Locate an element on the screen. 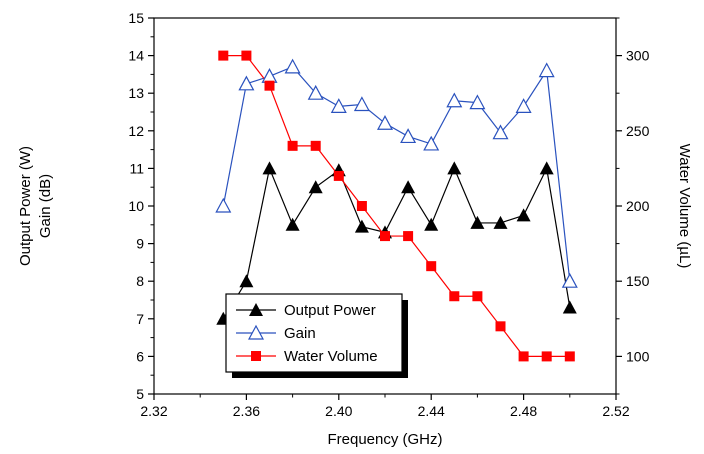  legend-marker-gain is located at coordinates (256, 332).